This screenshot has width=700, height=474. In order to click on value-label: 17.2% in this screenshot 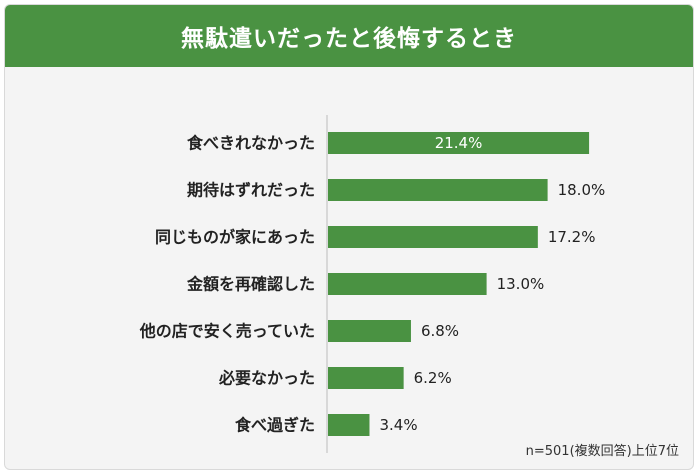, I will do `click(572, 237)`.